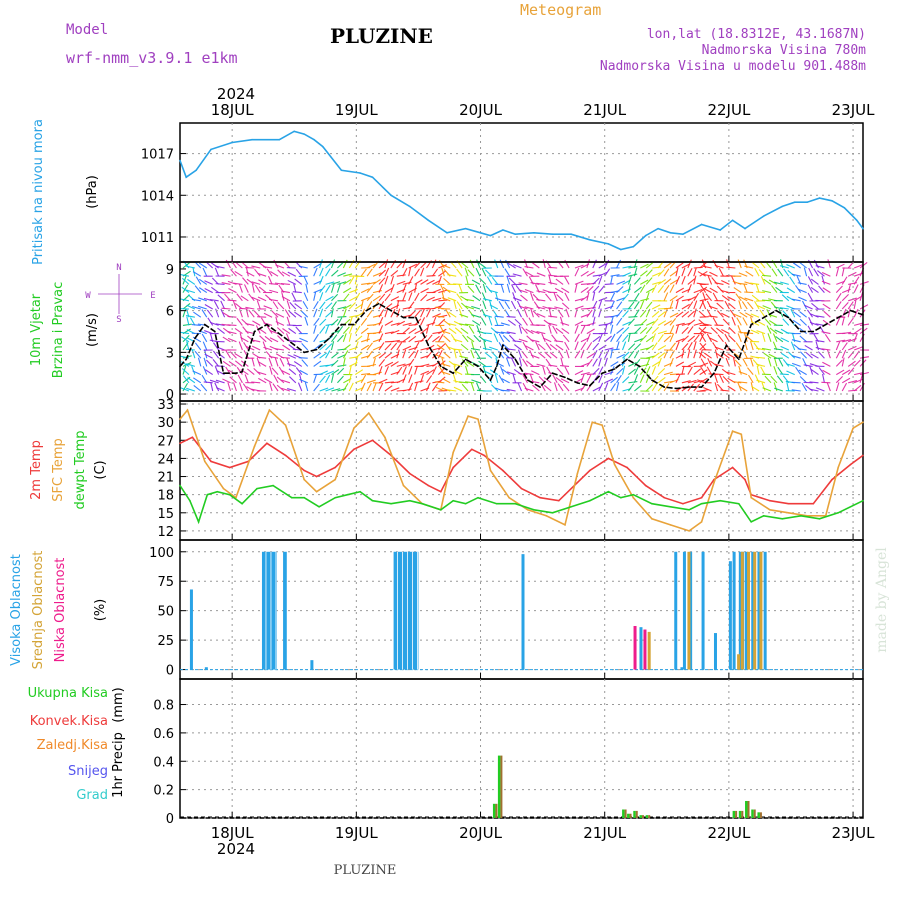 The height and width of the screenshot is (900, 900). I want to click on y-tick-label: 0, so click(170, 671).